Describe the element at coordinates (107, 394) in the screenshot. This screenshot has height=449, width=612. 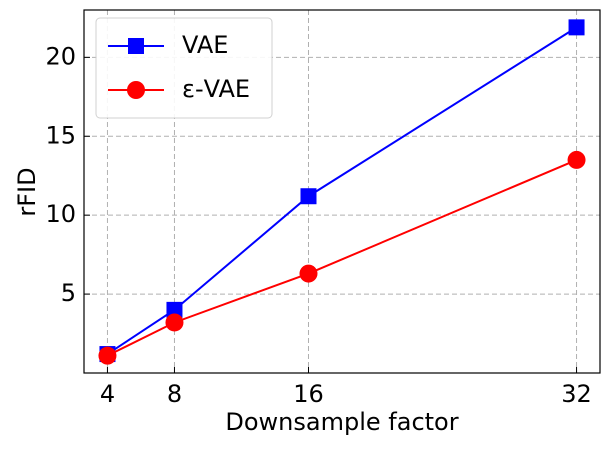
I see `x-tick-label: 4` at that location.